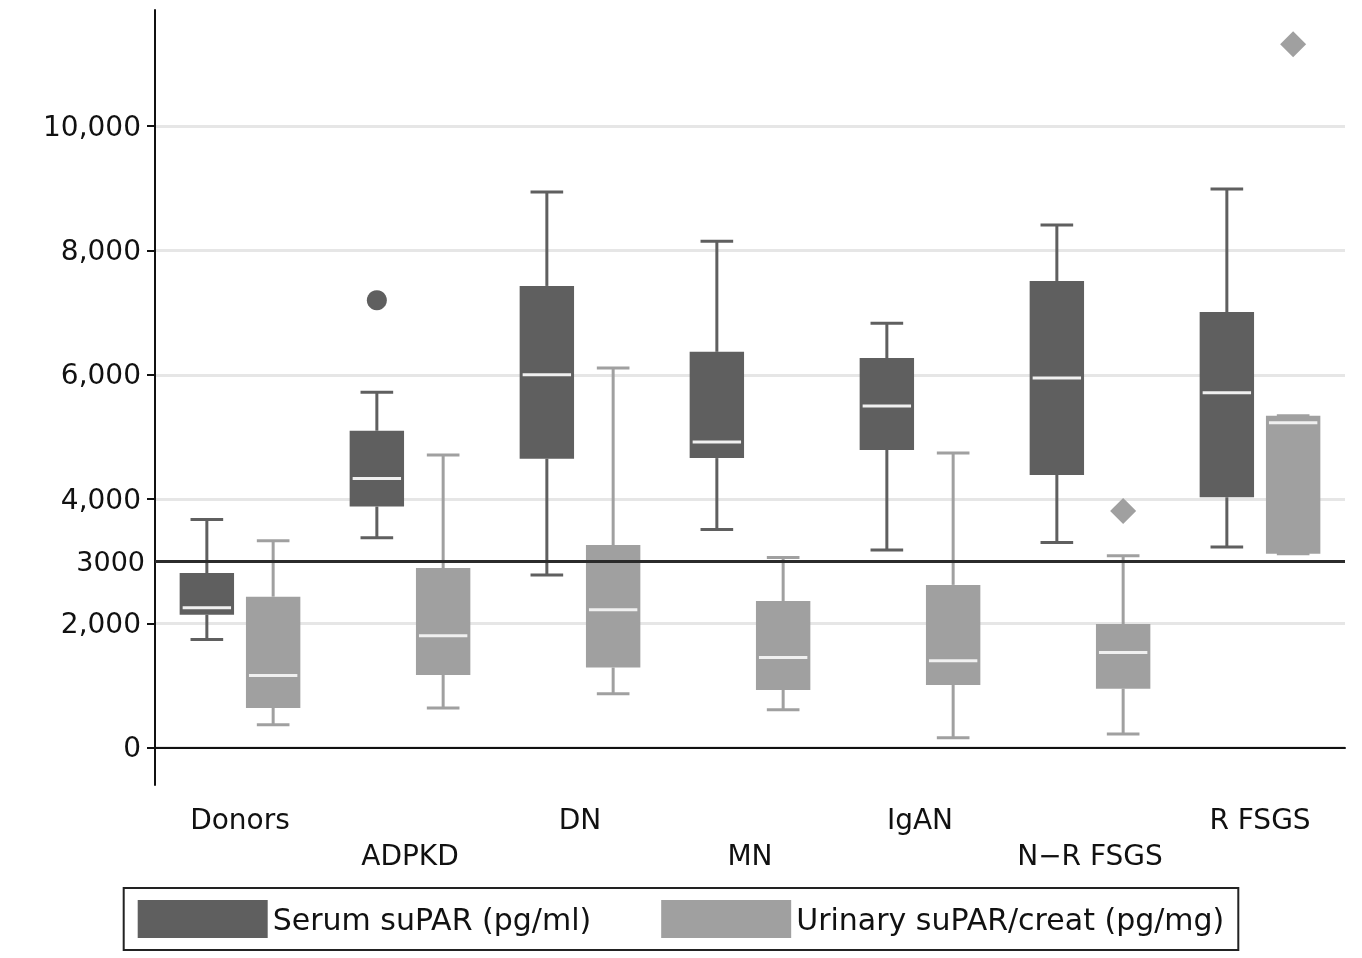  Describe the element at coordinates (110, 561) in the screenshot. I see `ref-line-label: 3000` at that location.